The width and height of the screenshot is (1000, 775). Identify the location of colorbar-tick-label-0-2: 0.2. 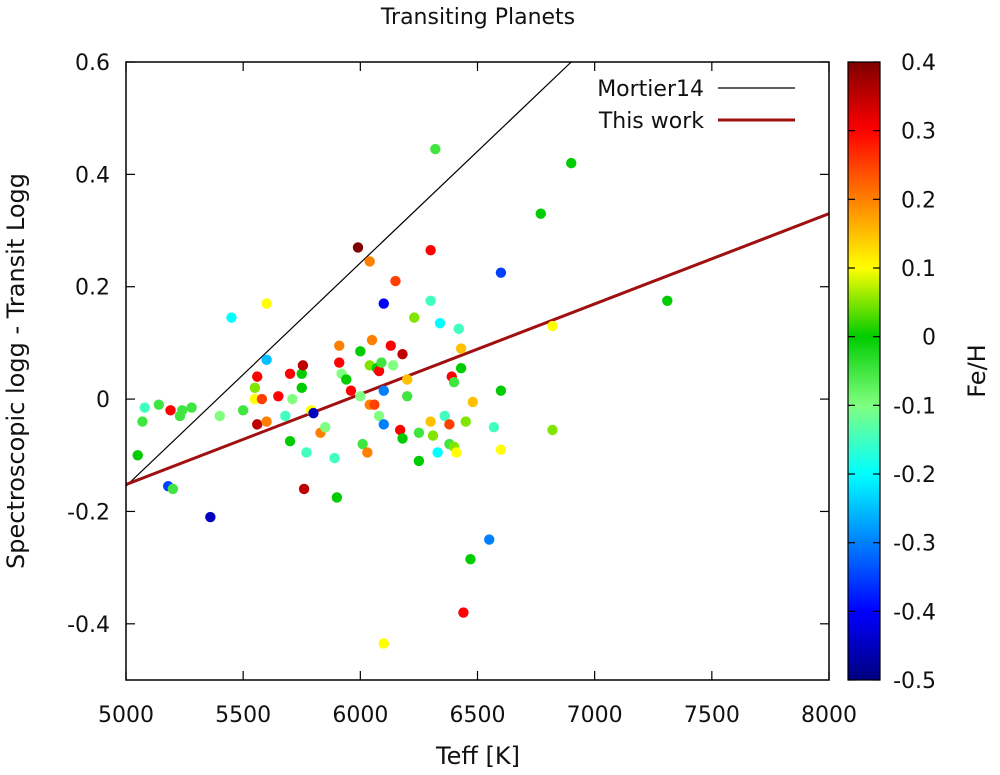
(918, 200).